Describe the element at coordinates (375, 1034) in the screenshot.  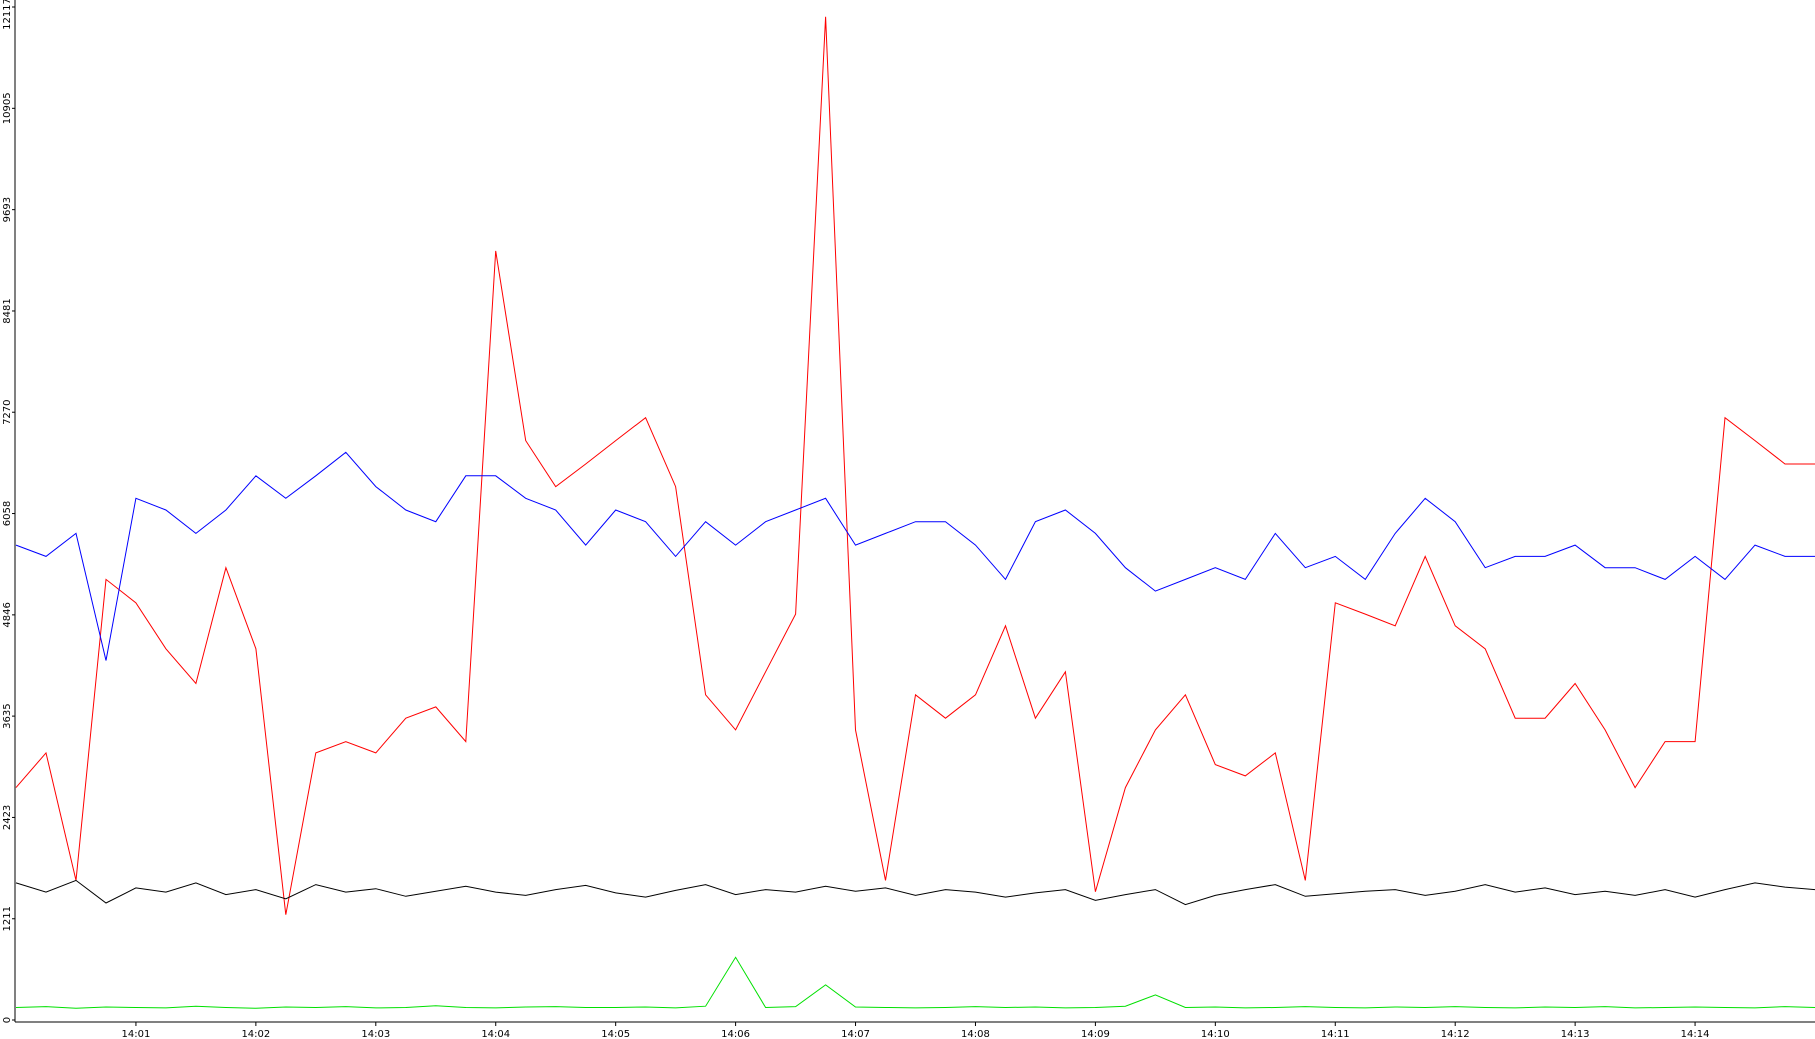
I see `x-tick-label: 14:03` at that location.